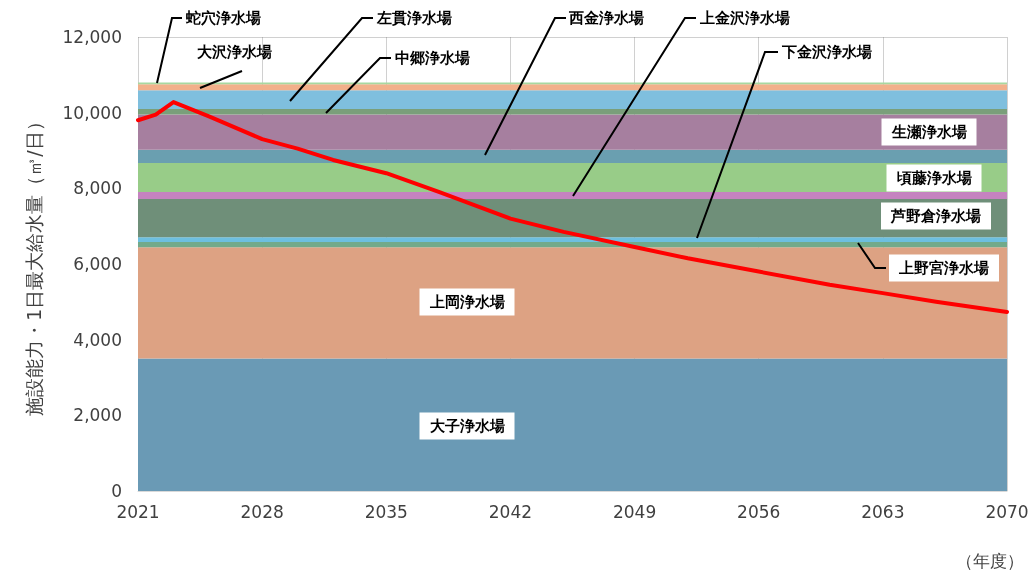 The width and height of the screenshot is (1032, 573). I want to click on text: 蛇穴浄水場, so click(223, 18).